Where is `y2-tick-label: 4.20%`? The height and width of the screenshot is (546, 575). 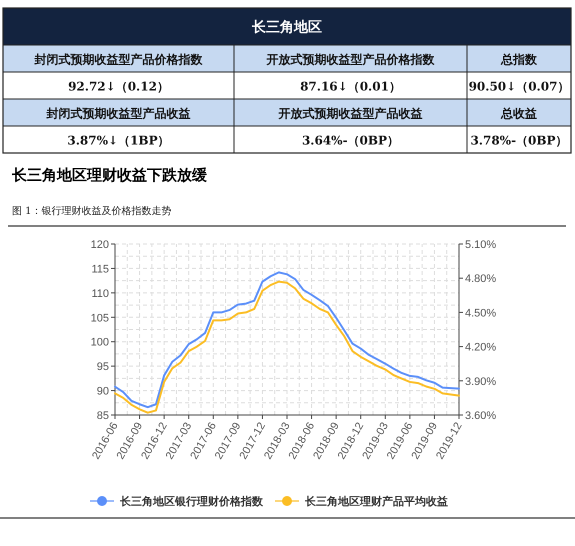
y2-tick-label: 4.20% is located at coordinates (480, 348).